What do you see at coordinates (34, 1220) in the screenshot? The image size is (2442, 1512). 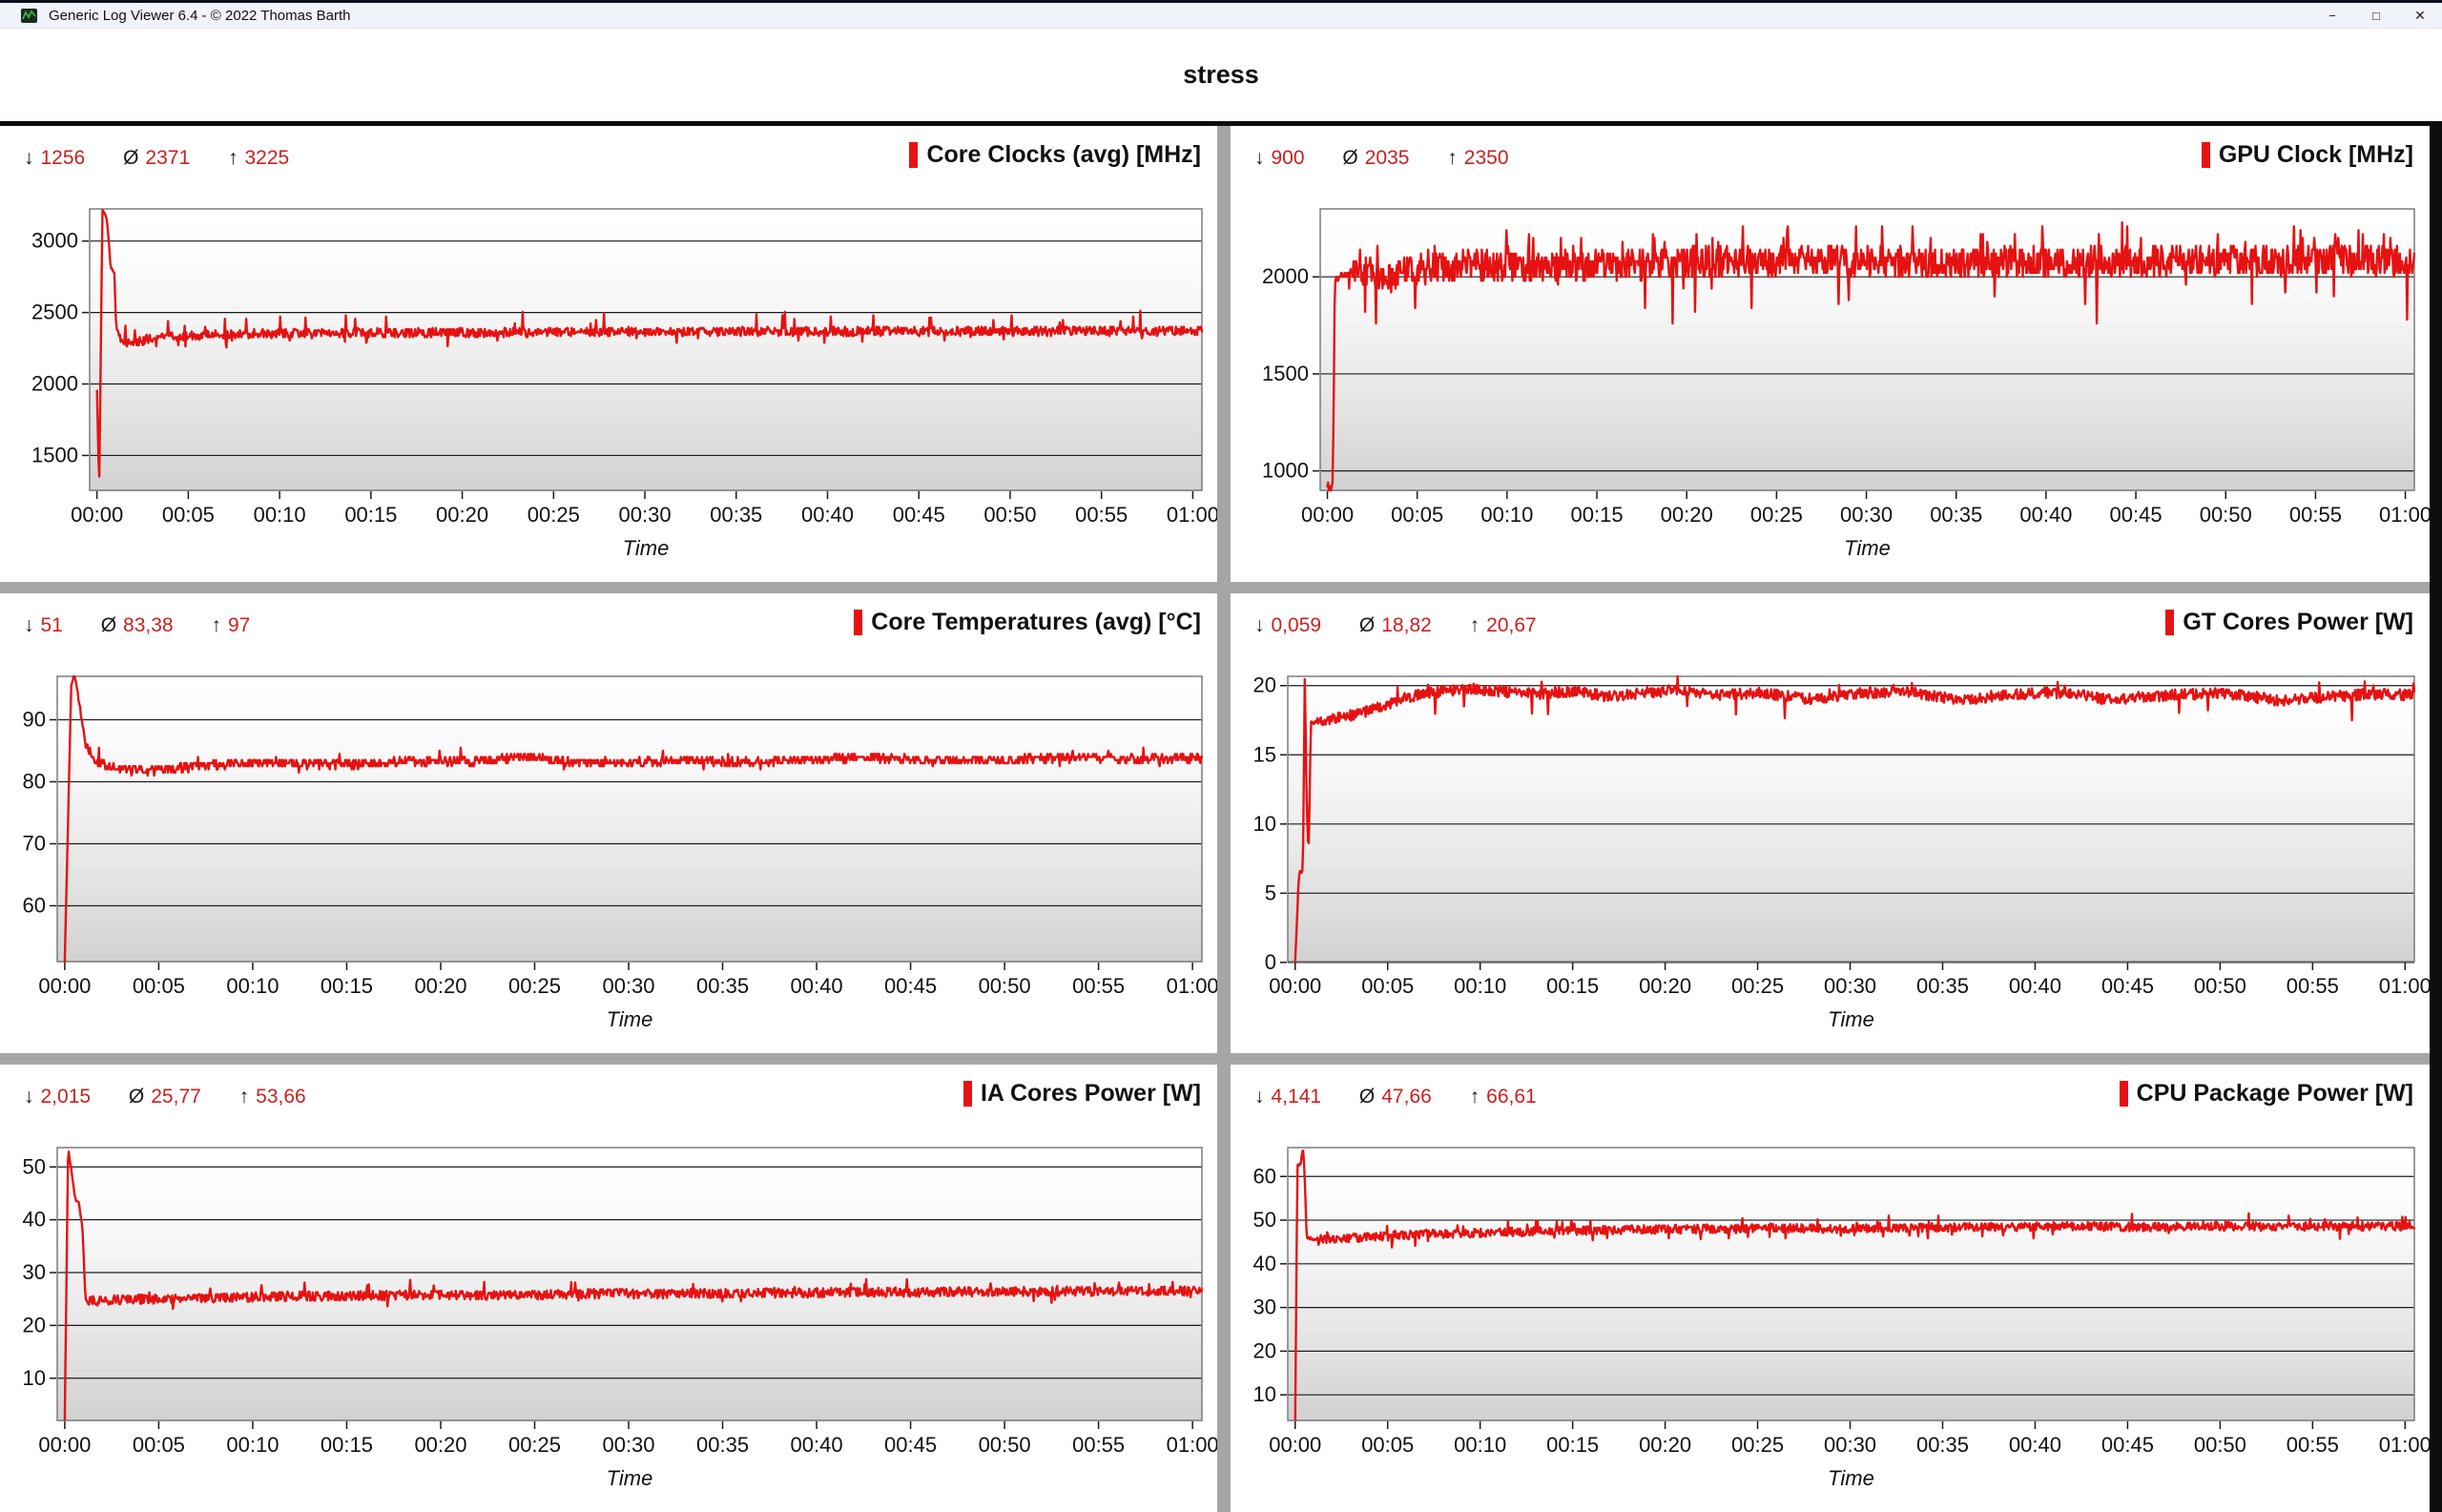 I see `svg-text: 40` at bounding box center [34, 1220].